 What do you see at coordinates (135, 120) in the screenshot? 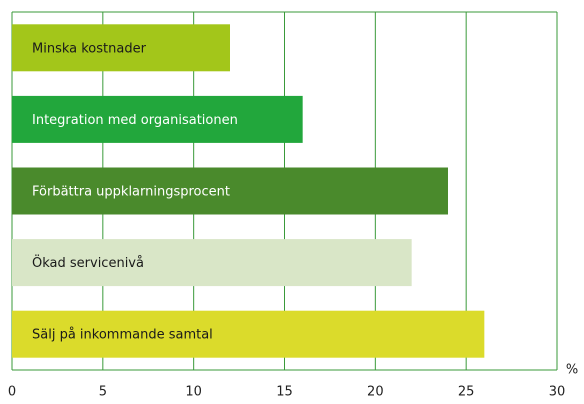
I see `bar-label: Integration med organisationen` at bounding box center [135, 120].